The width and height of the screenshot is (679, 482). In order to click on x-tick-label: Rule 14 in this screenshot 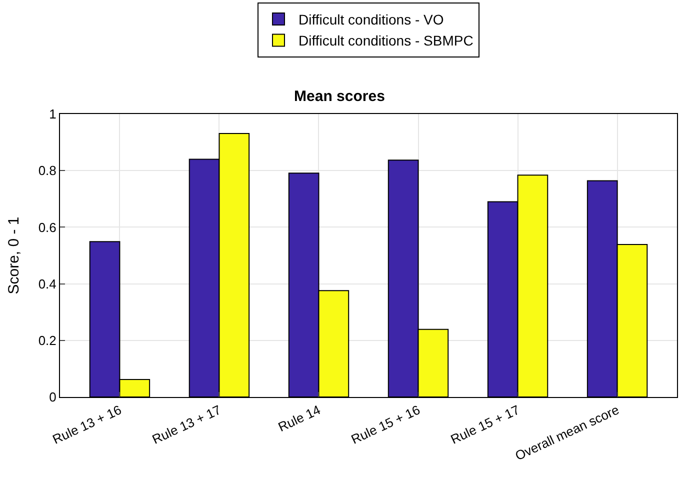, I will do `click(299, 418)`.